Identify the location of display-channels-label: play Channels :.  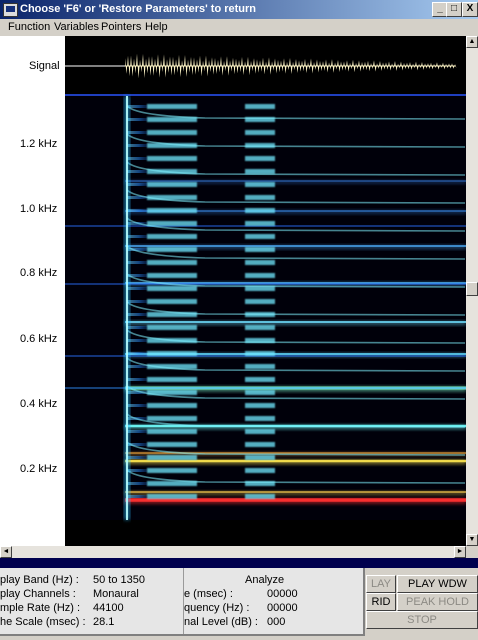
(38, 594).